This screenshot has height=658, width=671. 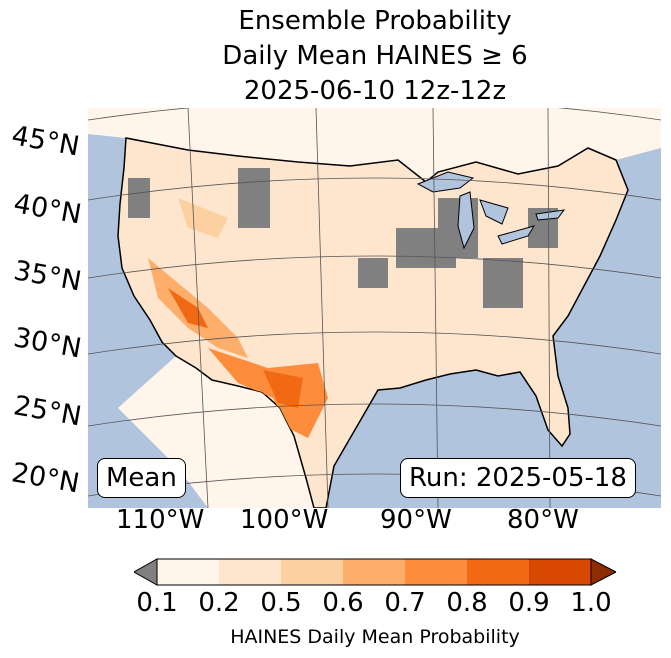 I want to click on lat-label-20: 20°N, so click(x=45, y=478).